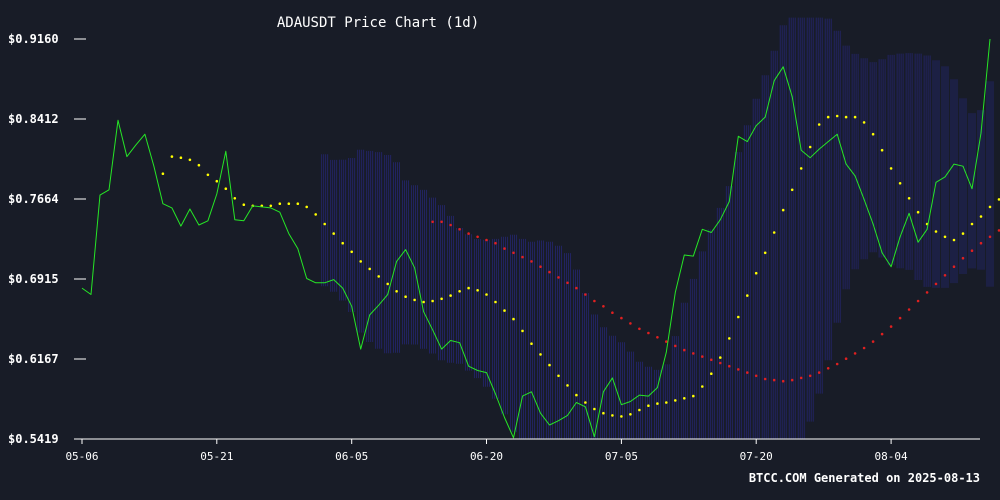 This screenshot has width=1000, height=500. What do you see at coordinates (351, 456) in the screenshot?
I see `x-tick-label: 06-05` at bounding box center [351, 456].